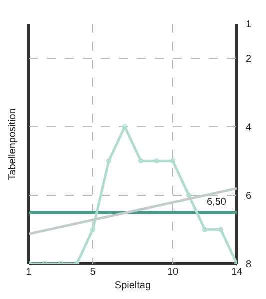 The image size is (266, 299). I want to click on y-tick-label: 6, so click(249, 196).